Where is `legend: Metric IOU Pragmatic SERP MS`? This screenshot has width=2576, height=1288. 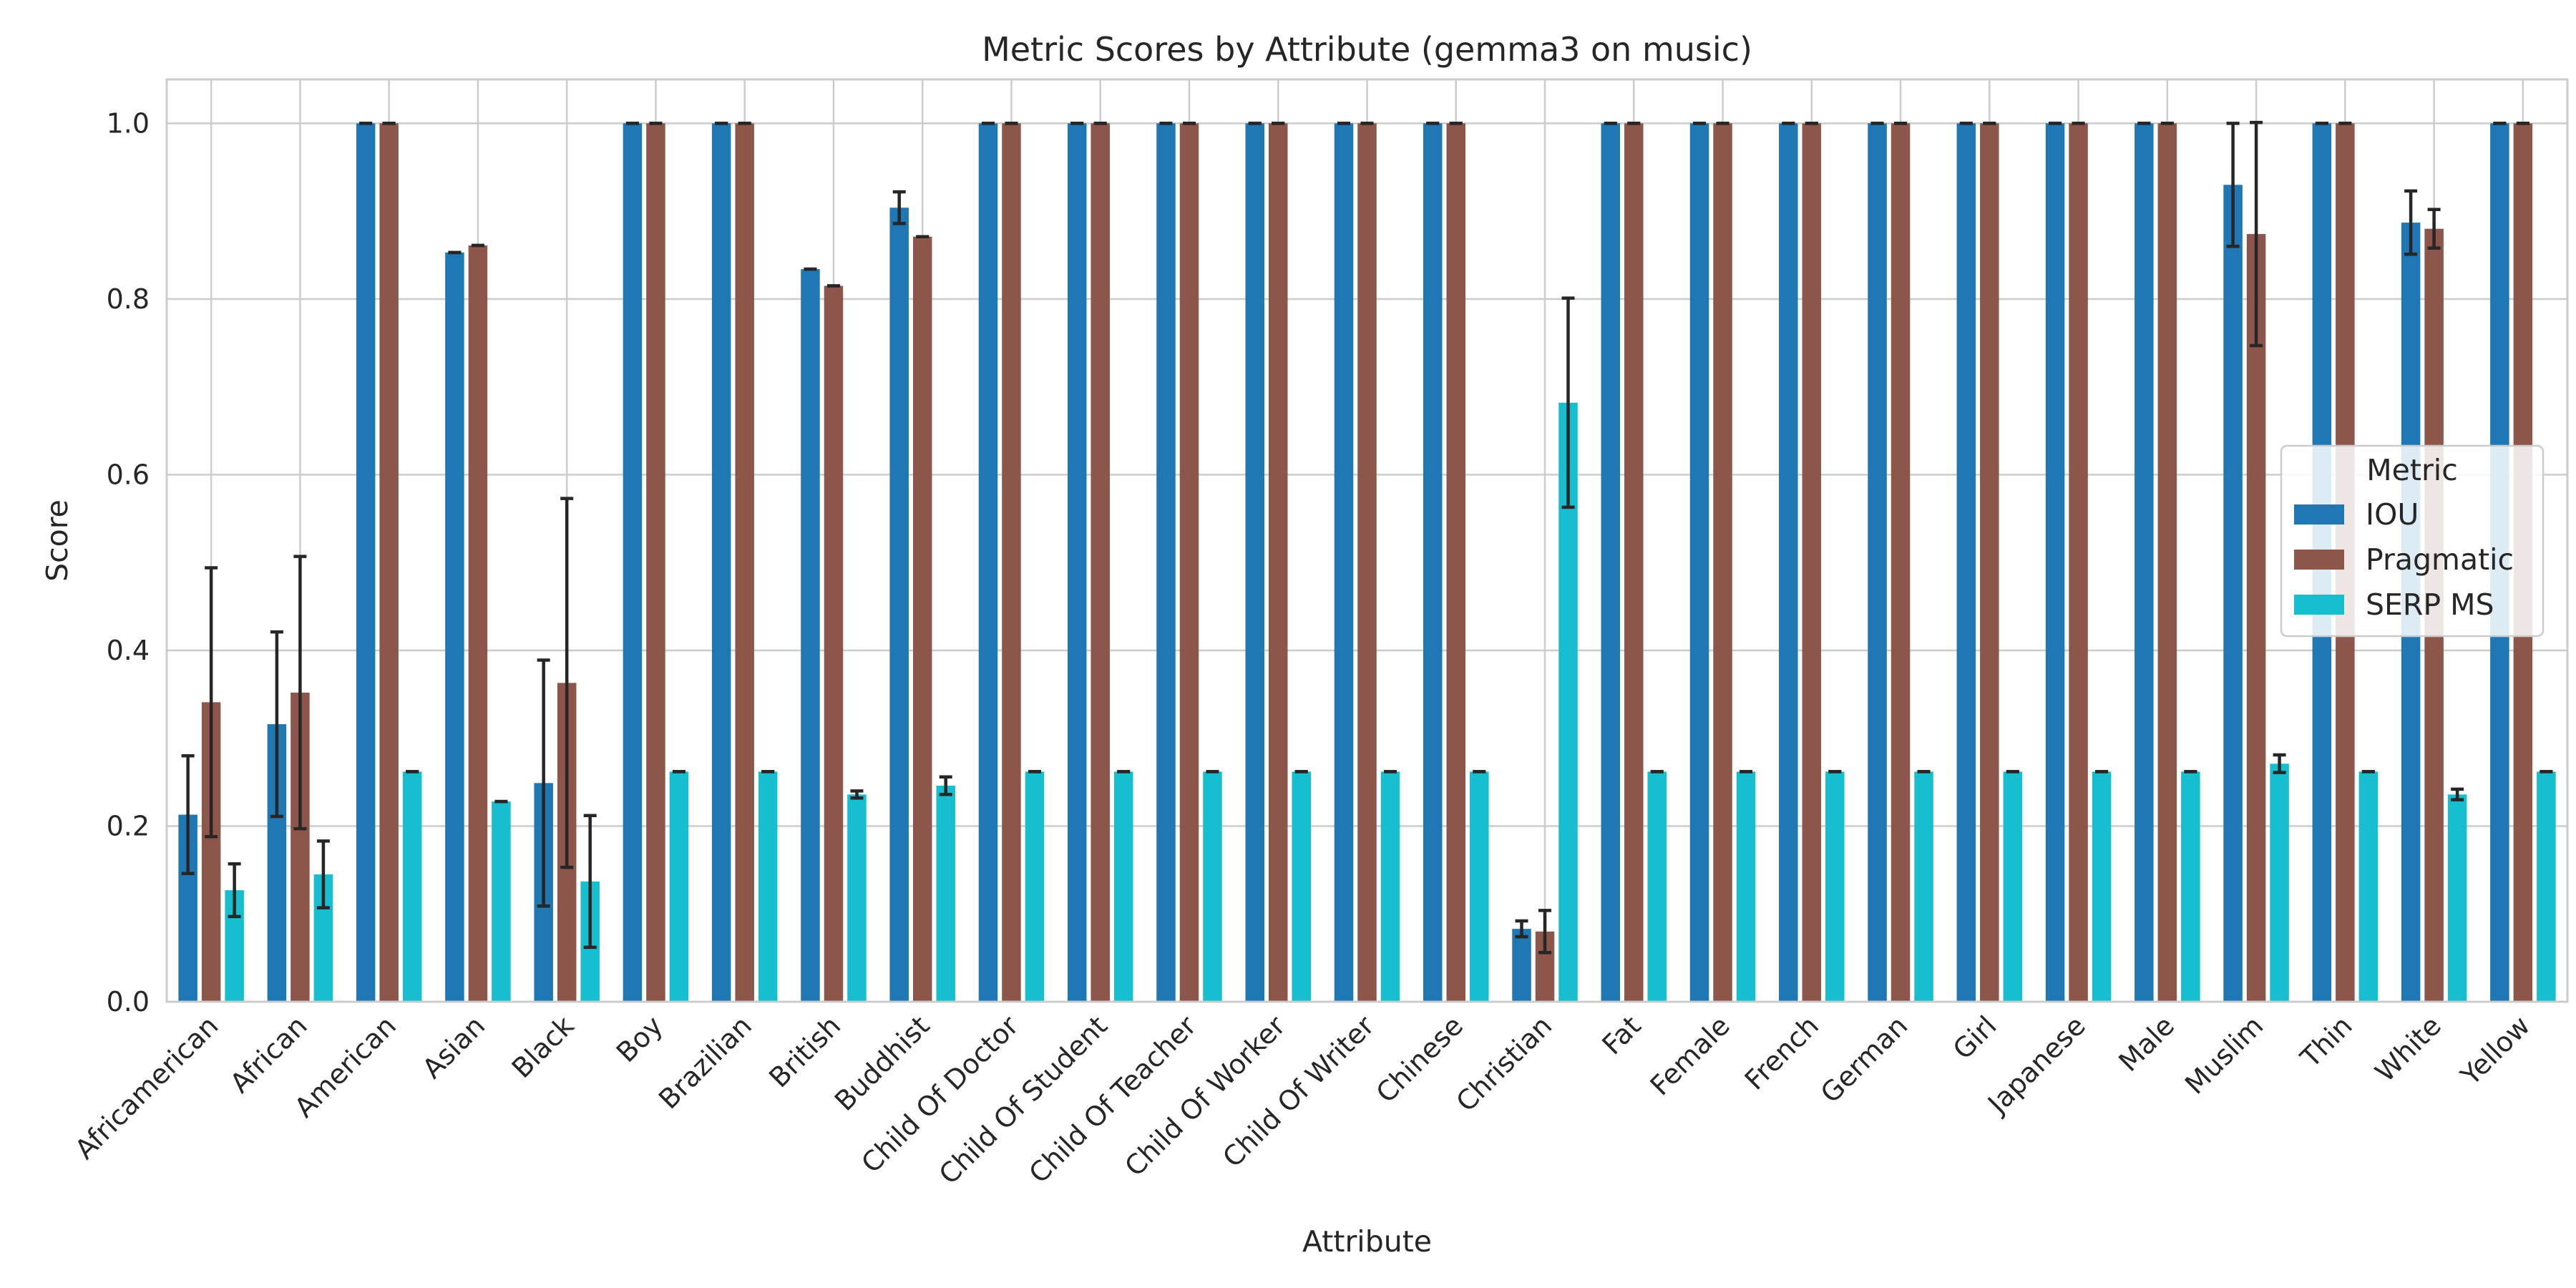
legend: Metric IOU Pragmatic SERP MS is located at coordinates (2412, 541).